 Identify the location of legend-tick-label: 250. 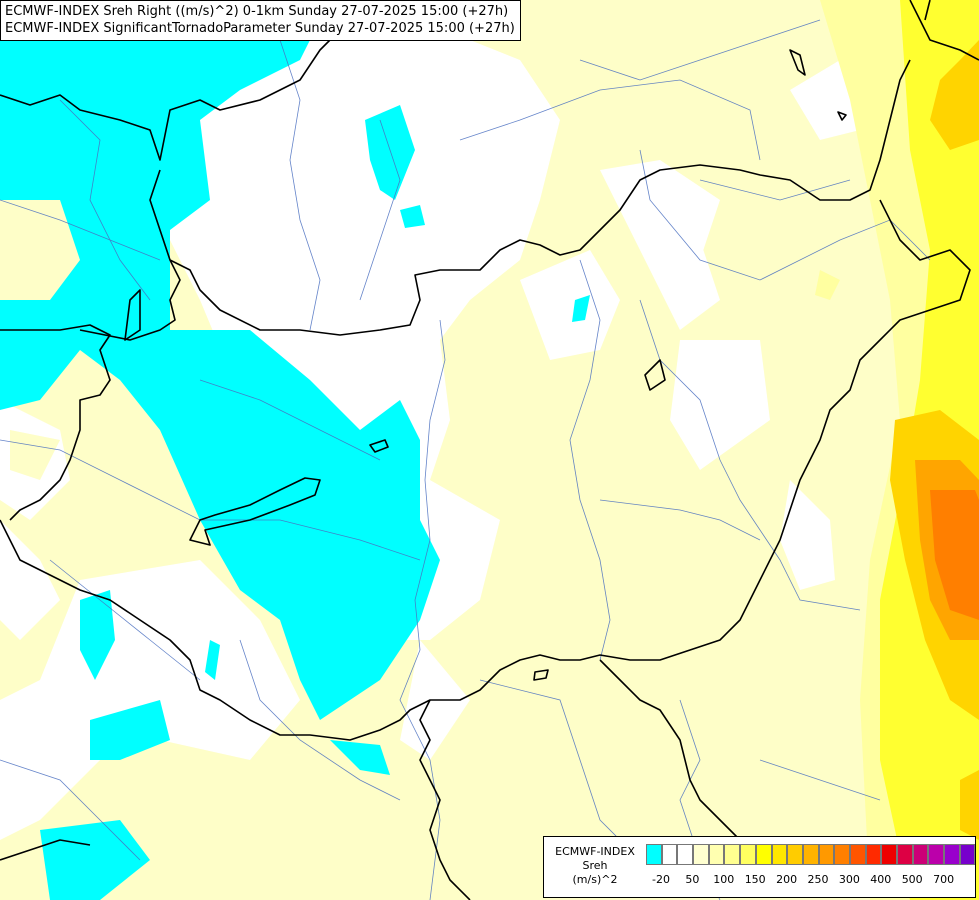
(818, 879).